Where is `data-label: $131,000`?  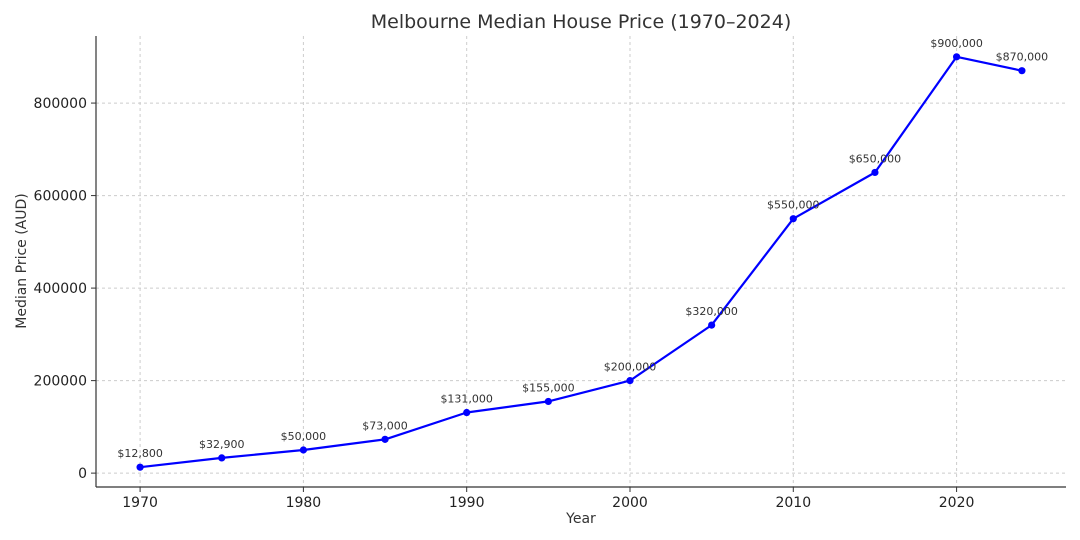 data-label: $131,000 is located at coordinates (466, 399).